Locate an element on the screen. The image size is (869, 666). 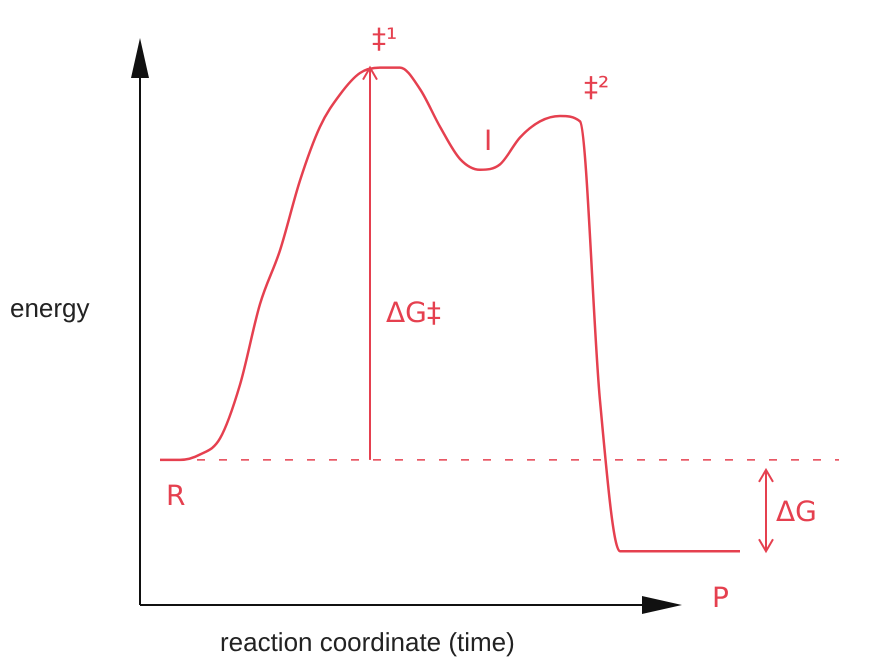
annotation: R is located at coordinates (176, 495).